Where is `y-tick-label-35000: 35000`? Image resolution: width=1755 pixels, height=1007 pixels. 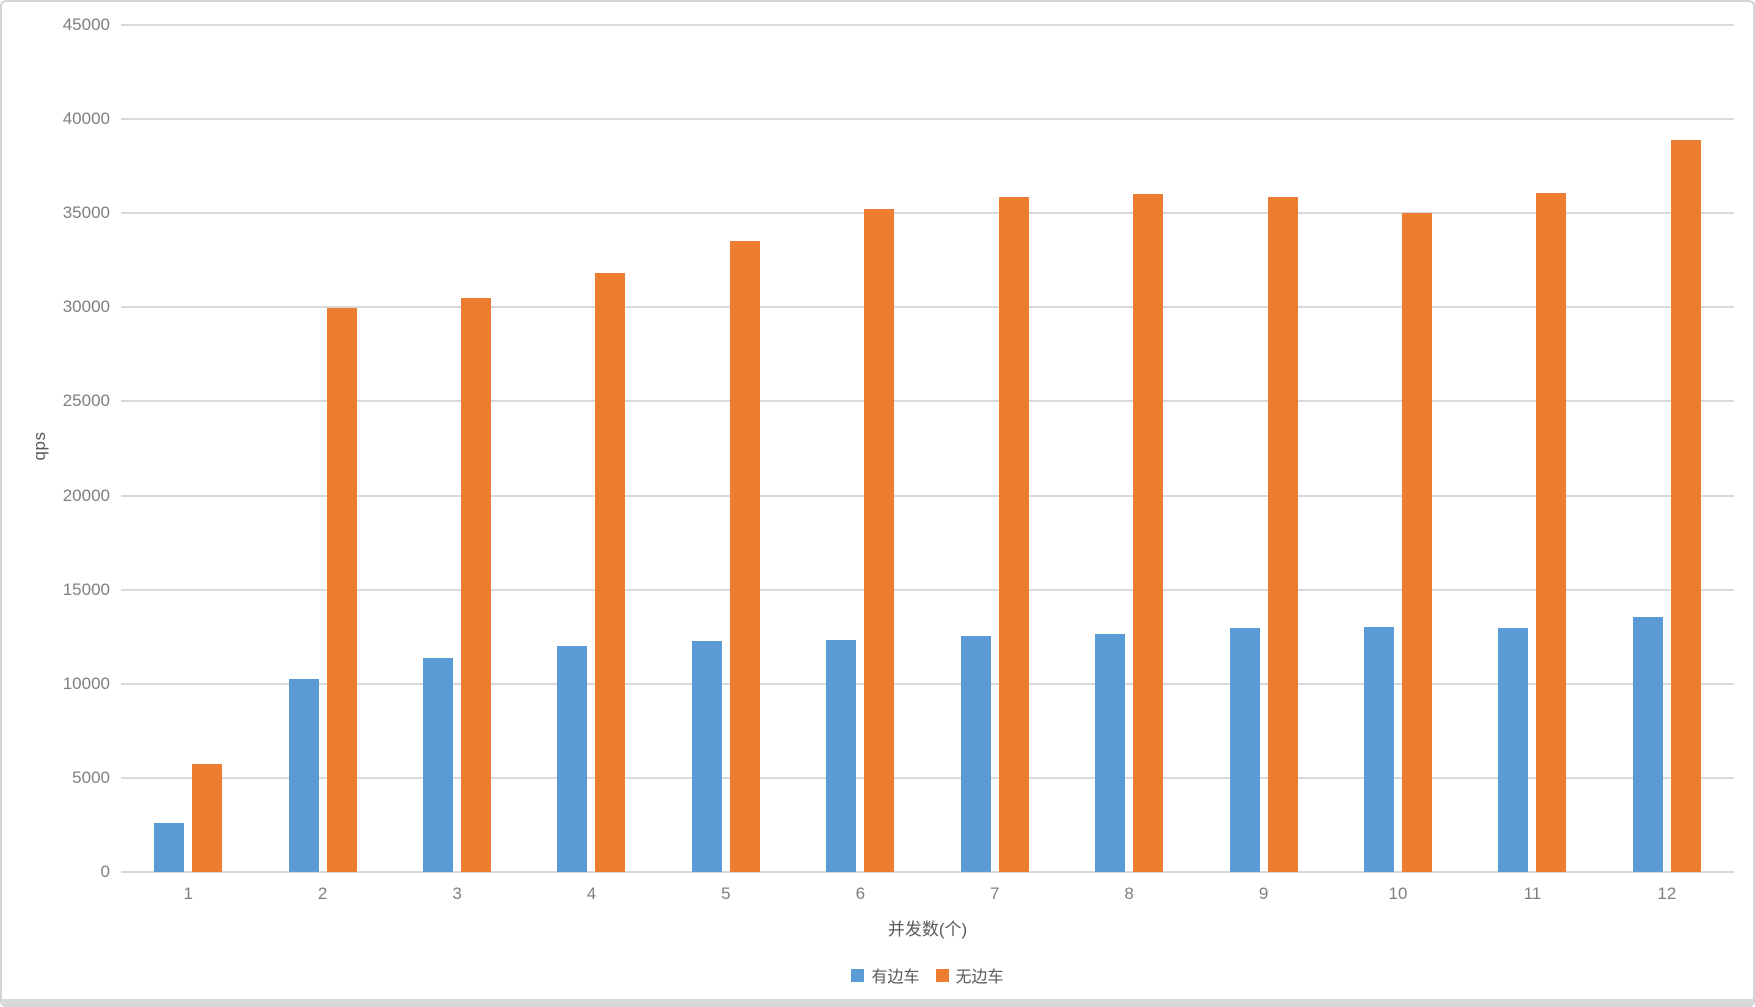
y-tick-label-35000: 35000 is located at coordinates (86, 212).